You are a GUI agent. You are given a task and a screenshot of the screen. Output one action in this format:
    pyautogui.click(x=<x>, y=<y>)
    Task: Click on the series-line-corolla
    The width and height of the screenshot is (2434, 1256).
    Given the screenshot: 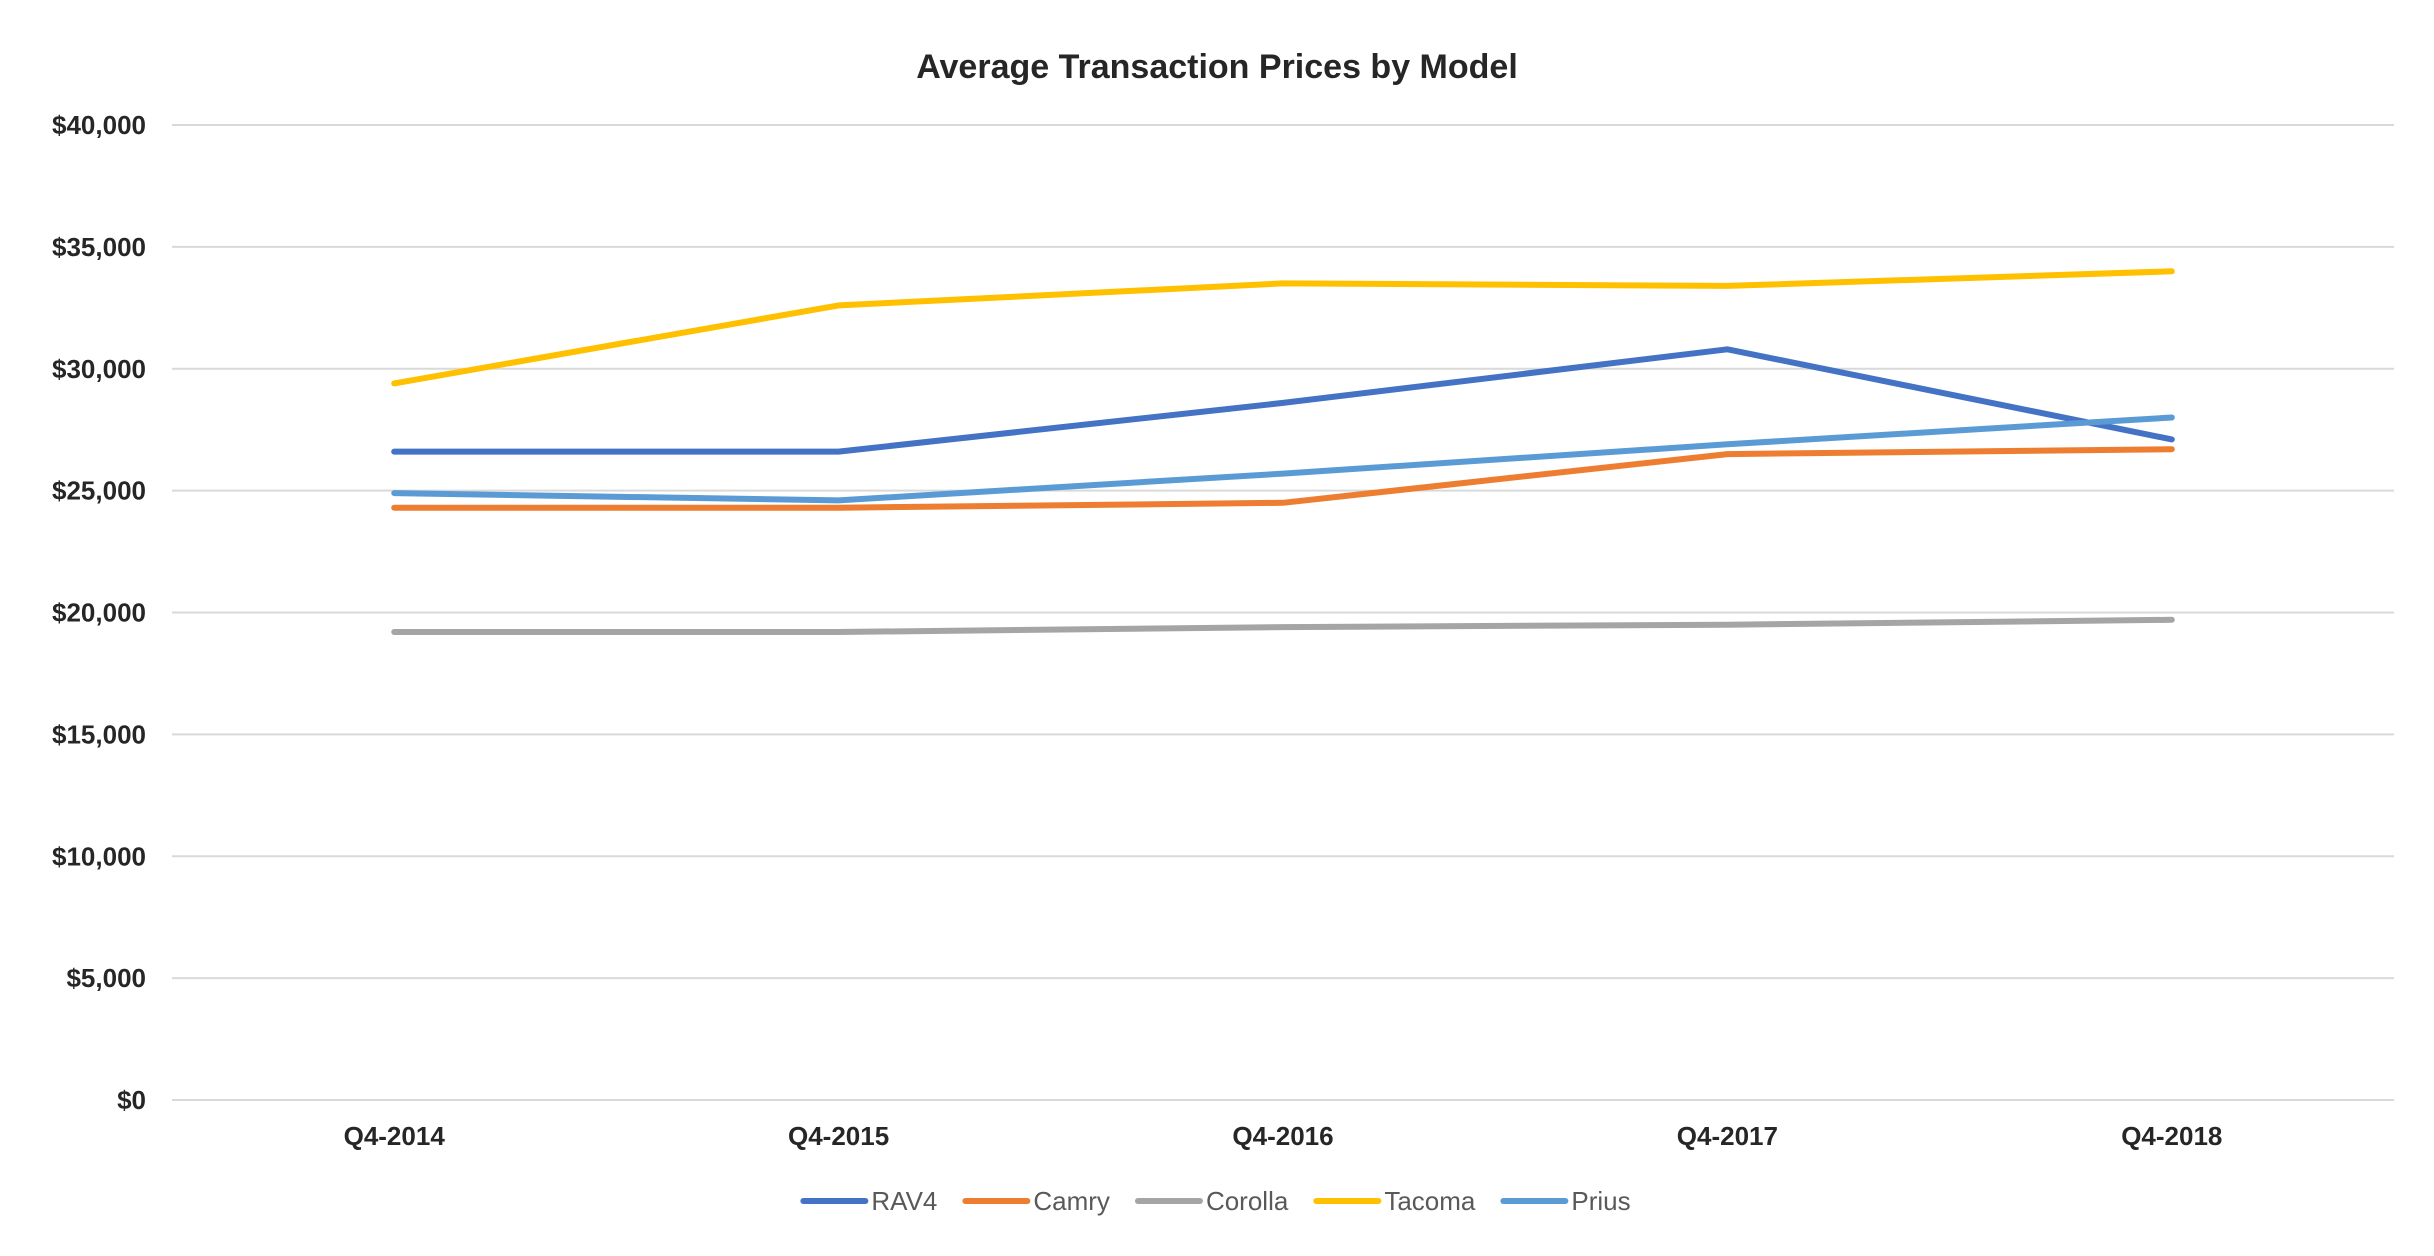 What is the action you would take?
    pyautogui.click(x=1283, y=625)
    